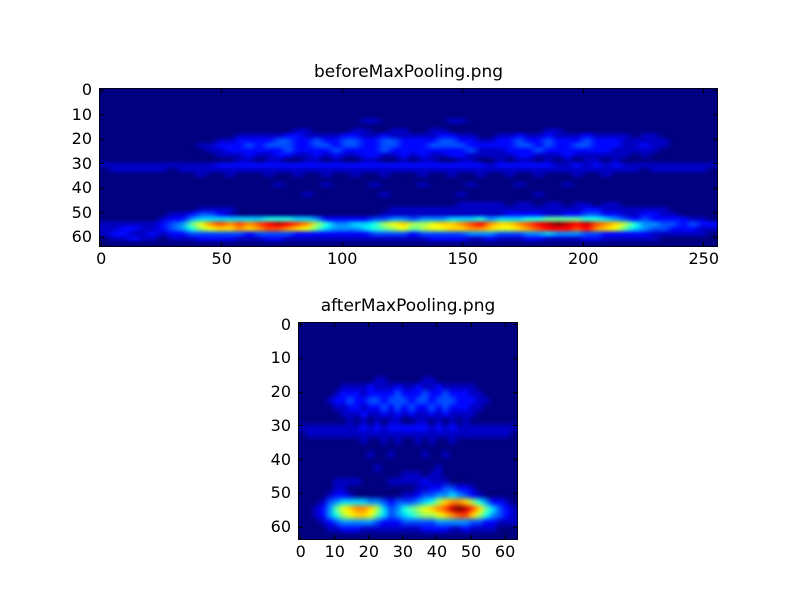  I want to click on x-tick-label: 200, so click(583, 258).